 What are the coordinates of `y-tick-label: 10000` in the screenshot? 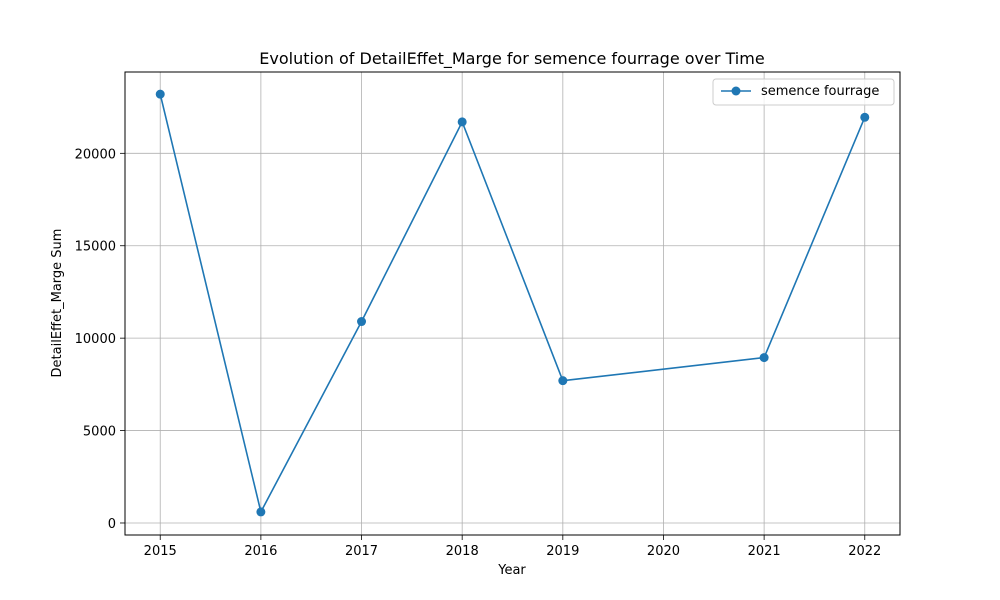 It's located at (95, 339).